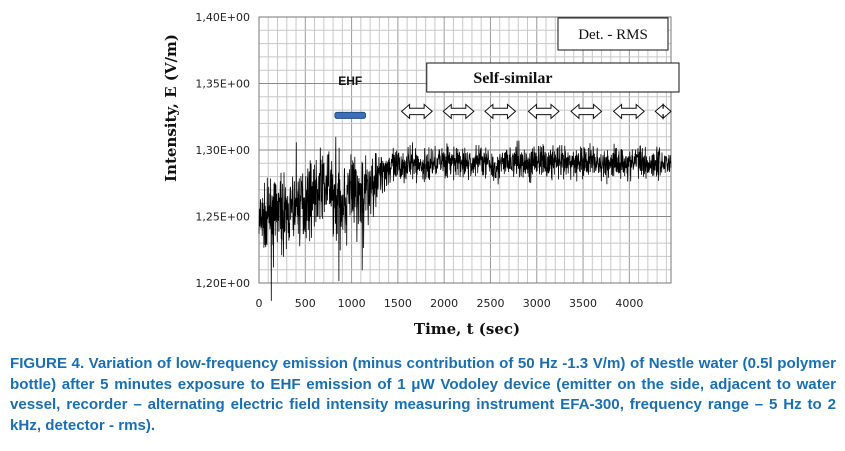 The image size is (845, 451). What do you see at coordinates (629, 303) in the screenshot?
I see `x-tick-label: 4000` at bounding box center [629, 303].